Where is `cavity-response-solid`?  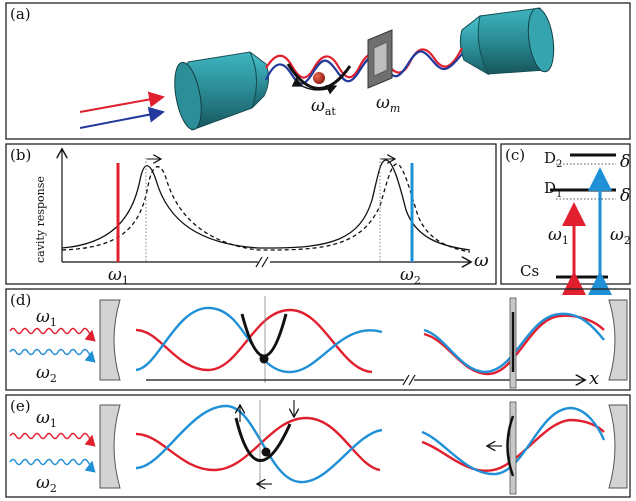 cavity-response-solid is located at coordinates (266, 205).